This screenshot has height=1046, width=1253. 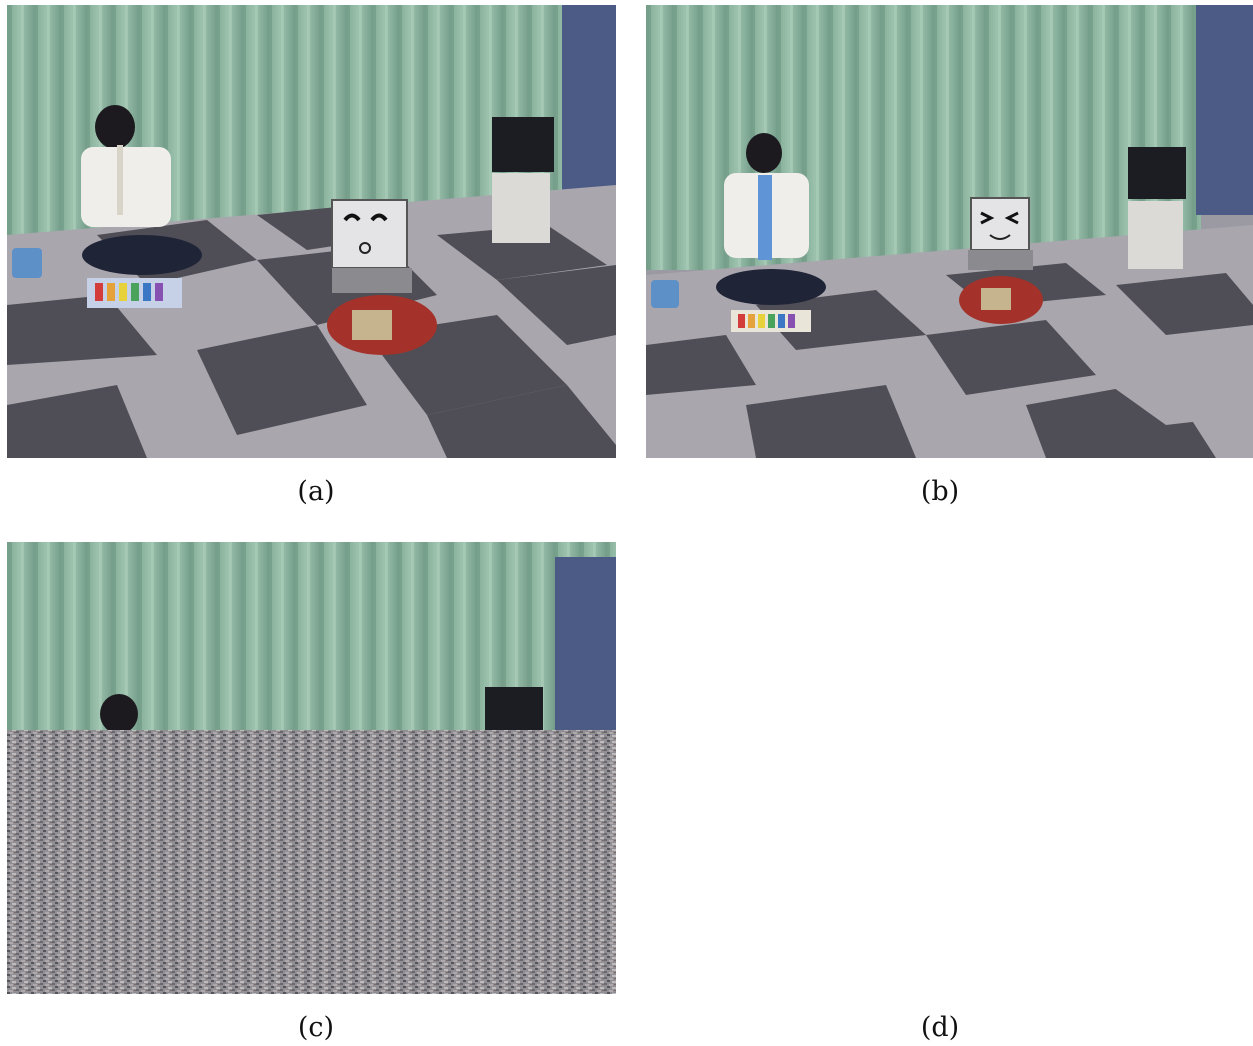 What do you see at coordinates (940, 491) in the screenshot?
I see `caption-b: (b)` at bounding box center [940, 491].